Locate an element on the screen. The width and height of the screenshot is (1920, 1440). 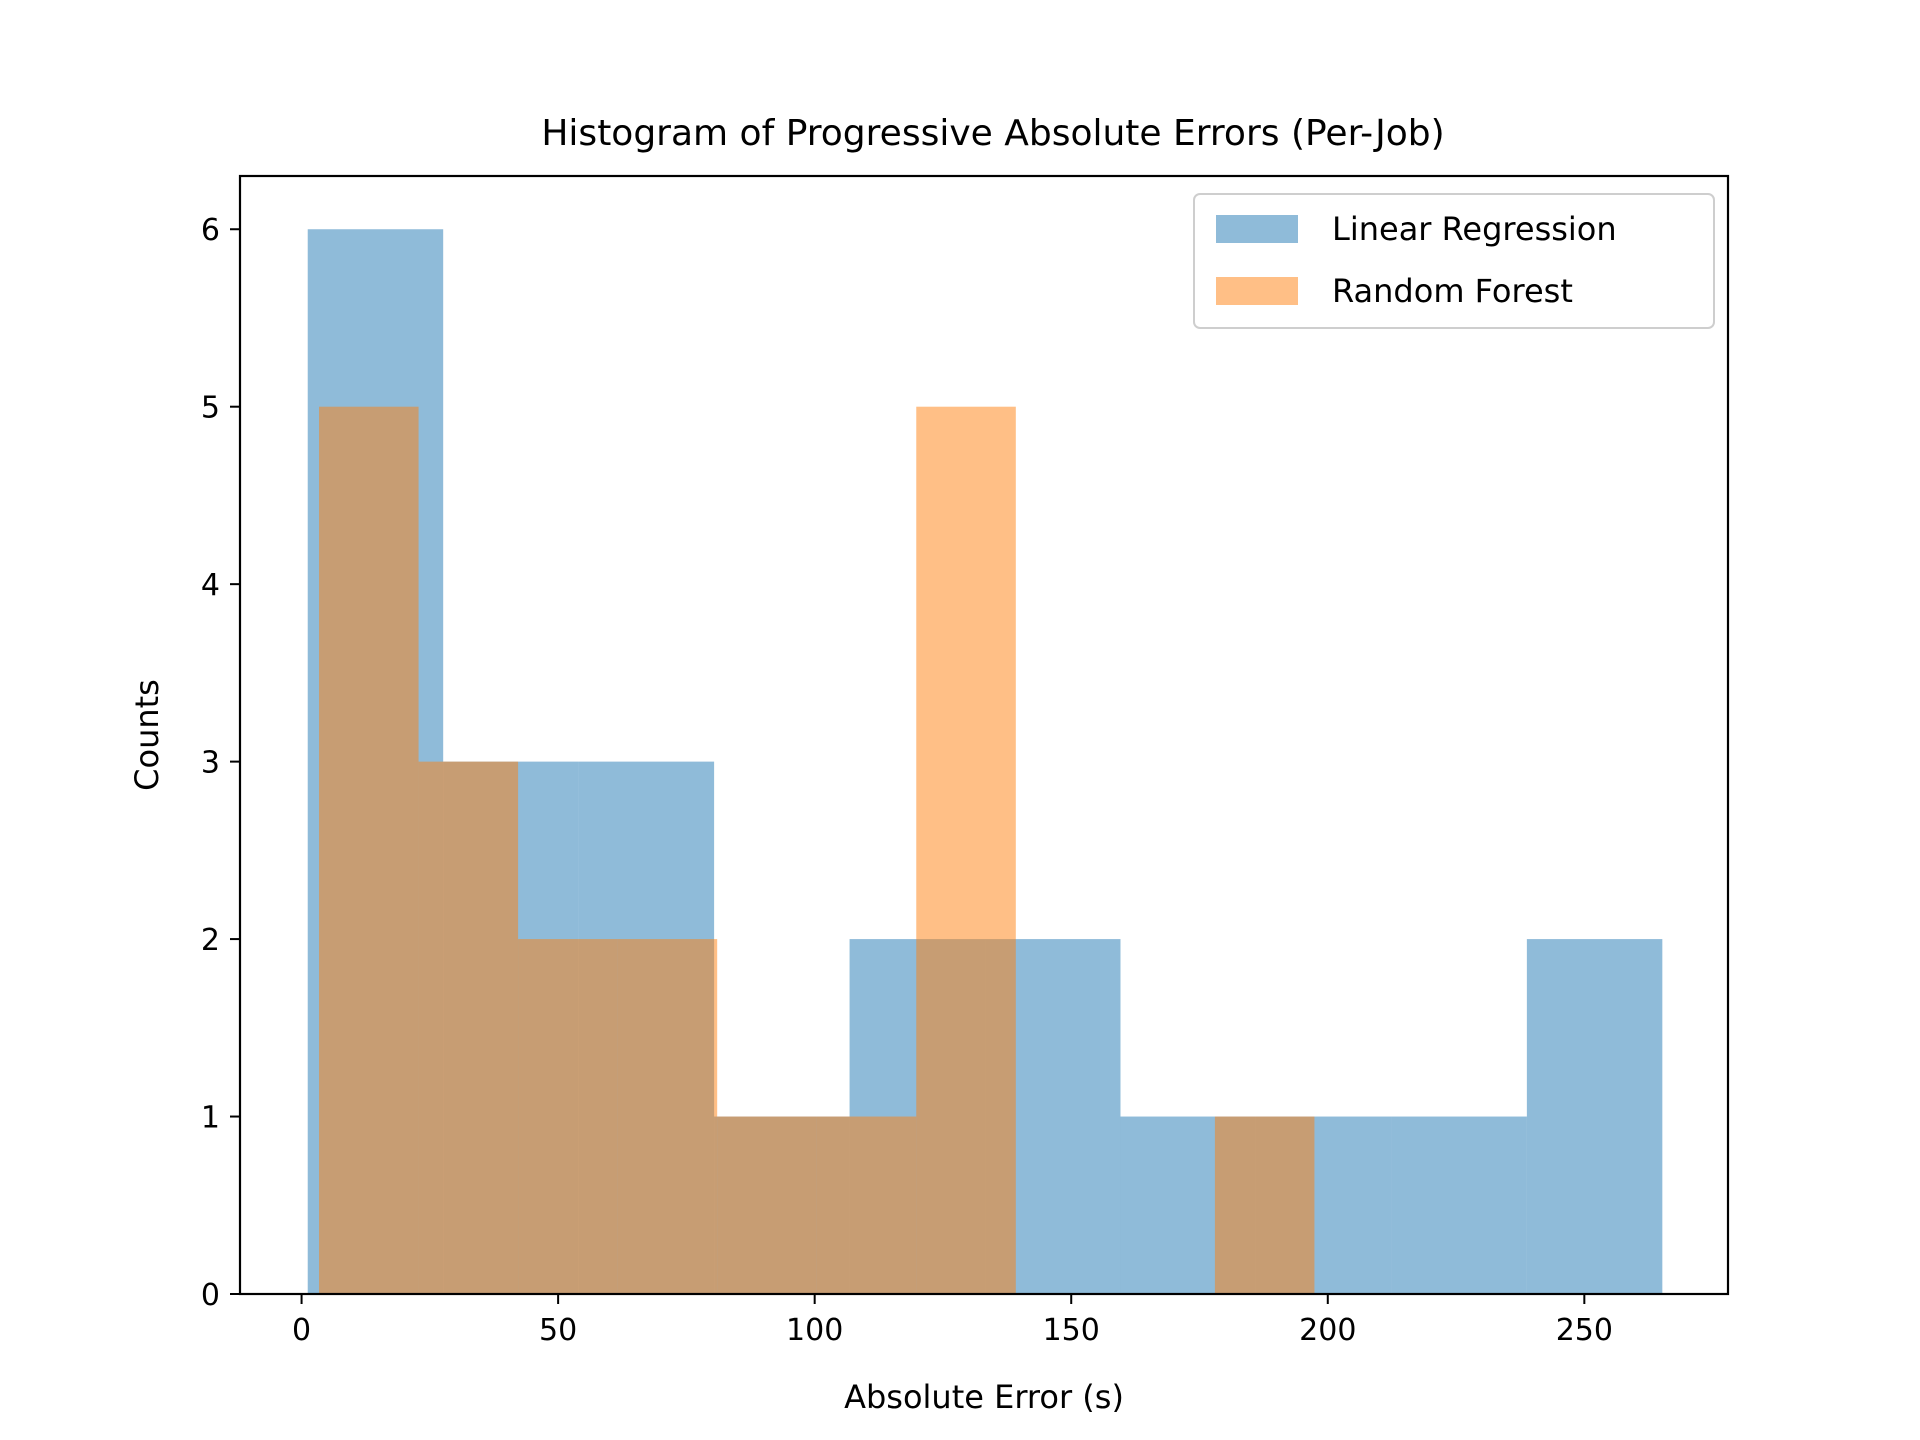
y-tick-label: 5 is located at coordinates (210, 408).